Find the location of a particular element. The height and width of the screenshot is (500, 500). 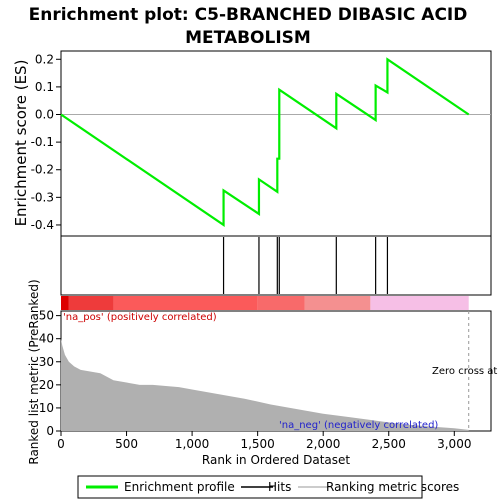

ranking-color-bar is located at coordinates (265, 303).